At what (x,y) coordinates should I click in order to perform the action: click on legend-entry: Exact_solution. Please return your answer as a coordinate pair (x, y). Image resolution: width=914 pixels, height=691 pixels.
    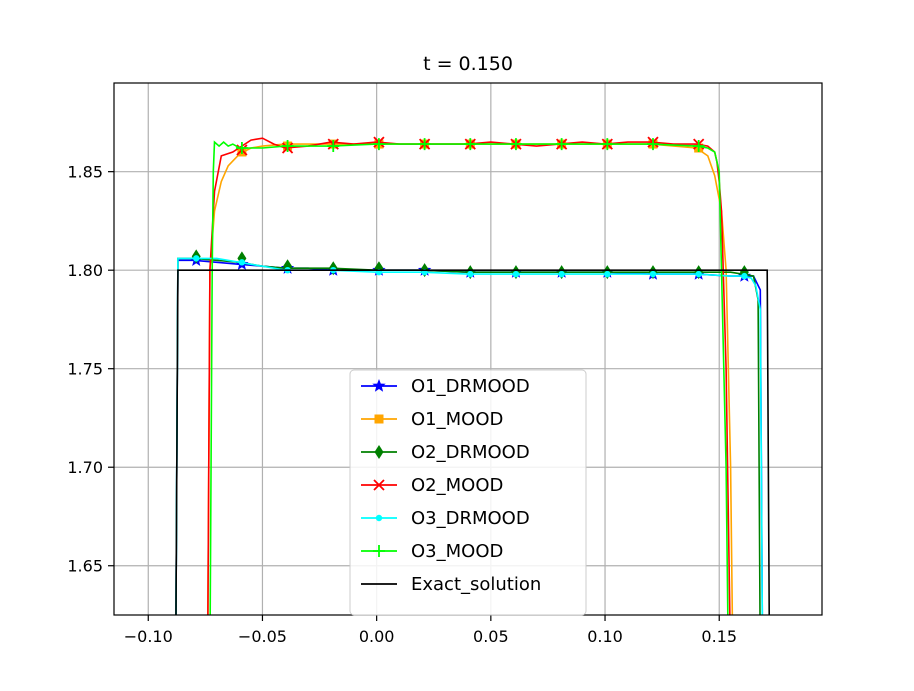
    Looking at the image, I should click on (451, 584).